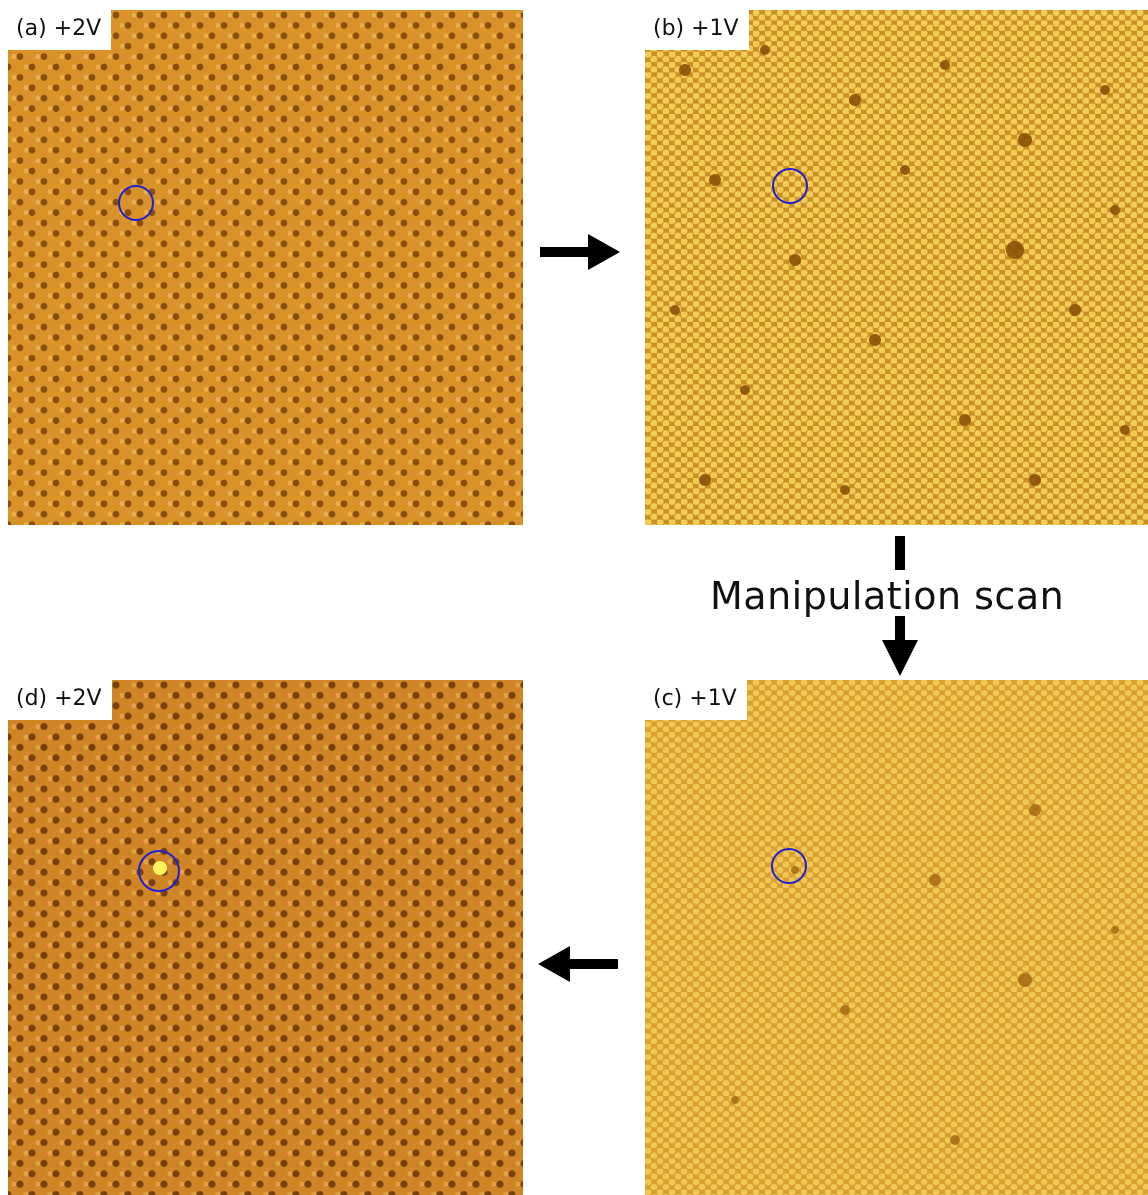 The width and height of the screenshot is (1148, 1195). Describe the element at coordinates (697, 30) in the screenshot. I see `panel-label-b: (b) +1V` at that location.